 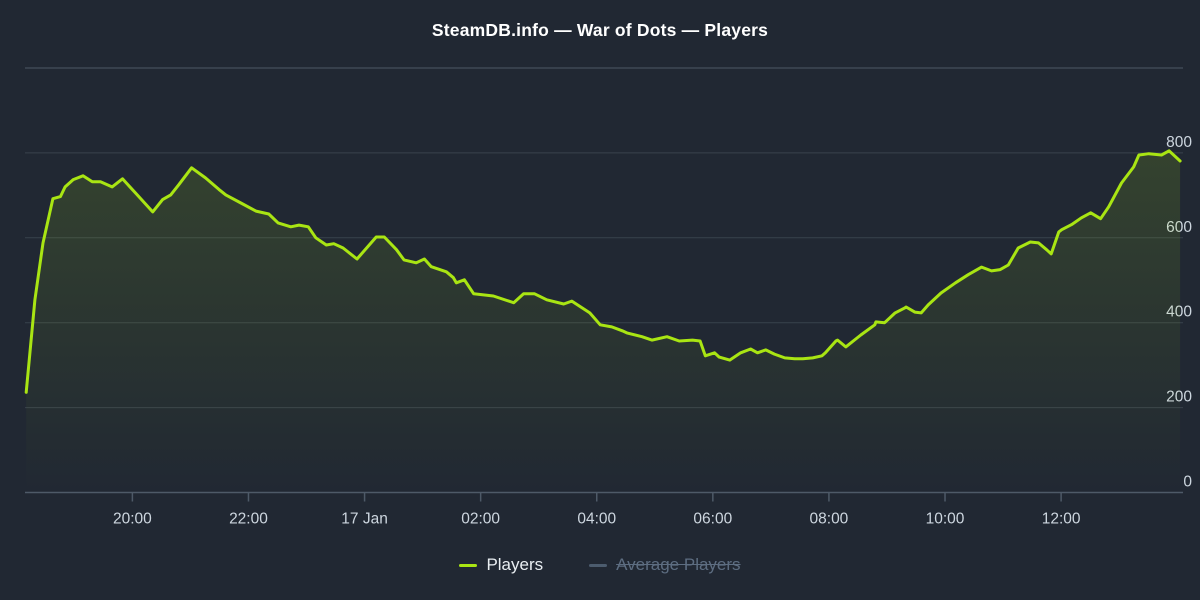 I want to click on x-axis-label: 22:00, so click(x=248, y=519).